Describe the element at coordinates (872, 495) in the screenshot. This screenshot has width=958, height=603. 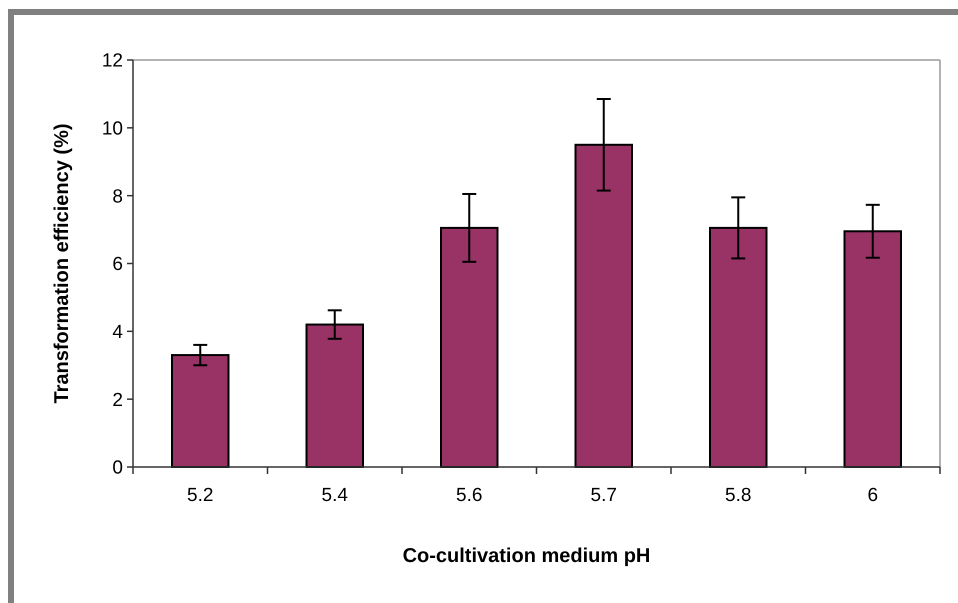
I see `x-tick-label: 6` at that location.